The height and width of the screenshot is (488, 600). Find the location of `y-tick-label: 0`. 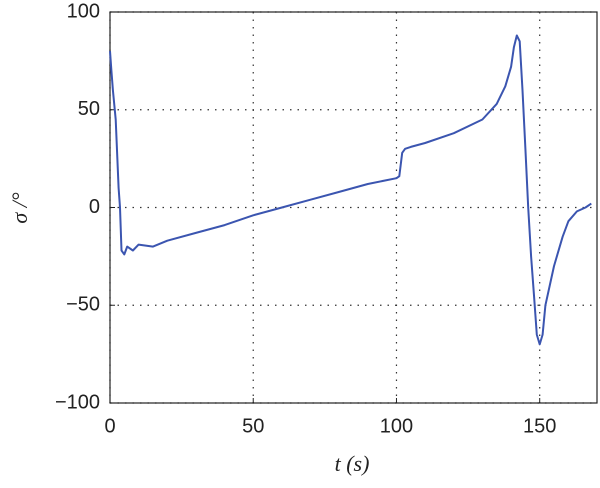

y-tick-label: 0 is located at coordinates (94, 207).